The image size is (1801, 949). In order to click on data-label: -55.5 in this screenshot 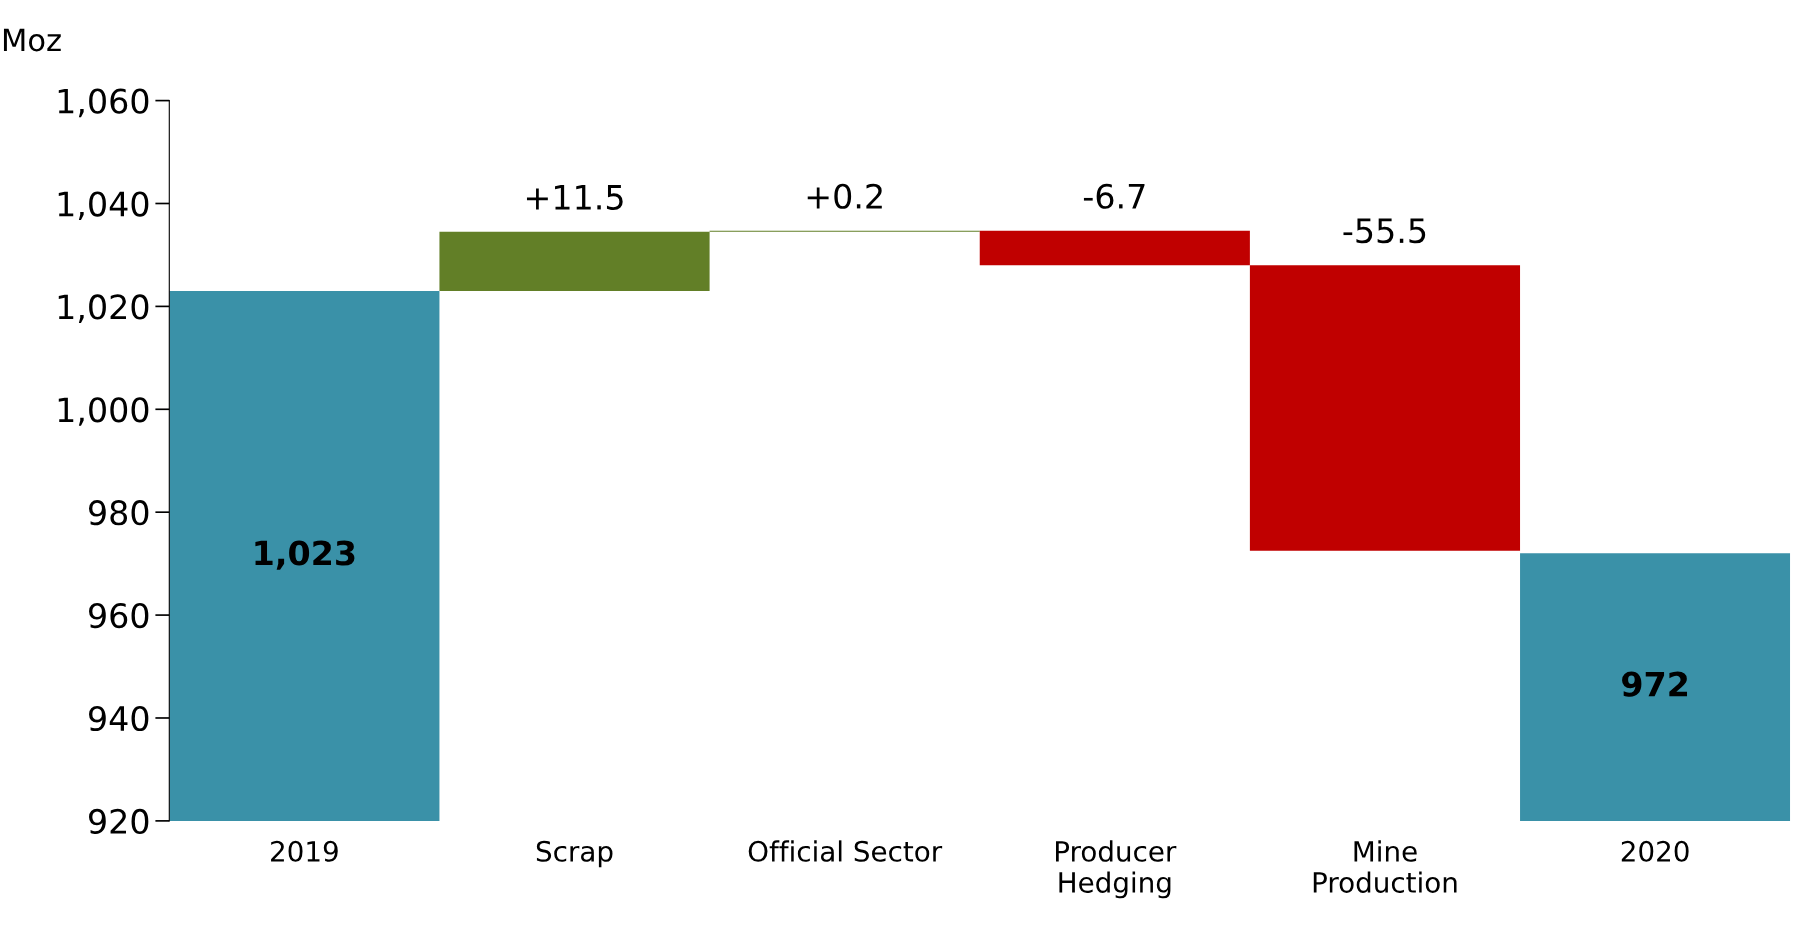, I will do `click(1384, 231)`.